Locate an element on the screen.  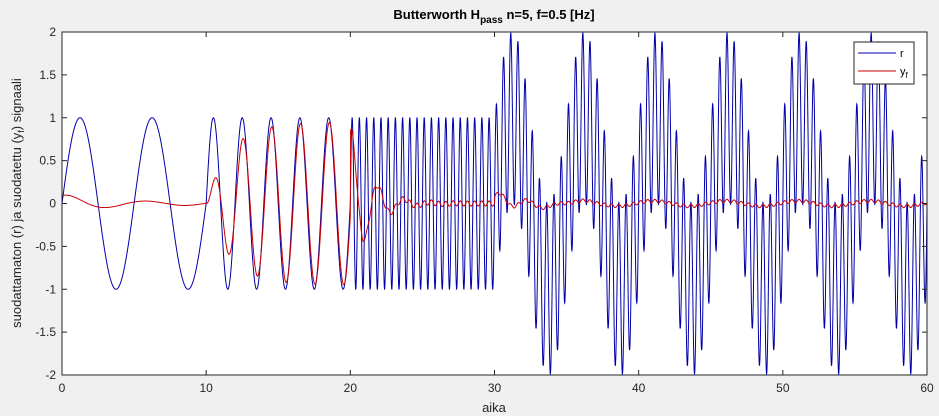
x-tick-label: 0 is located at coordinates (62, 388).